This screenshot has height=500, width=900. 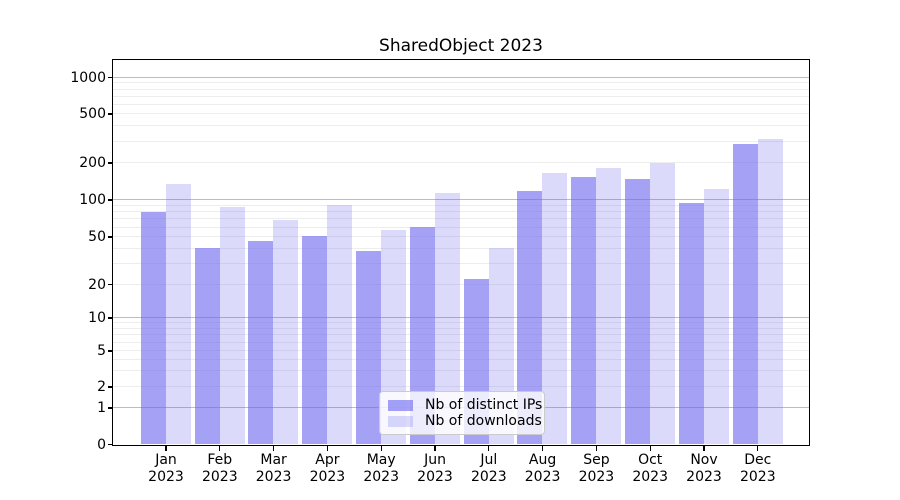 I want to click on y-tick-label: 10, so click(x=97, y=318).